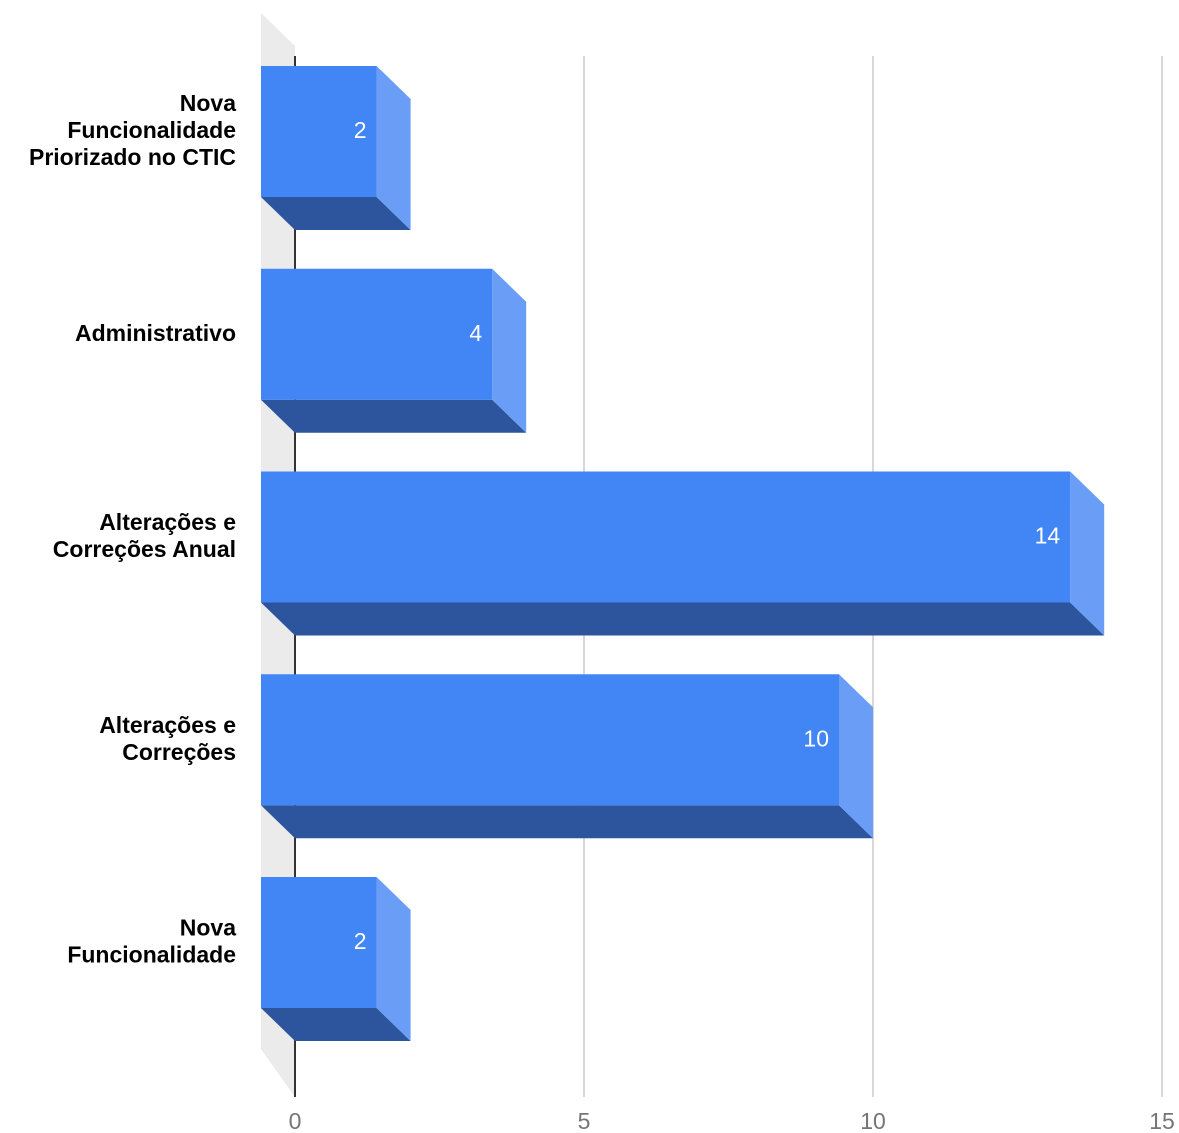  Describe the element at coordinates (295, 1120) in the screenshot. I see `x-tick-label: 0` at that location.